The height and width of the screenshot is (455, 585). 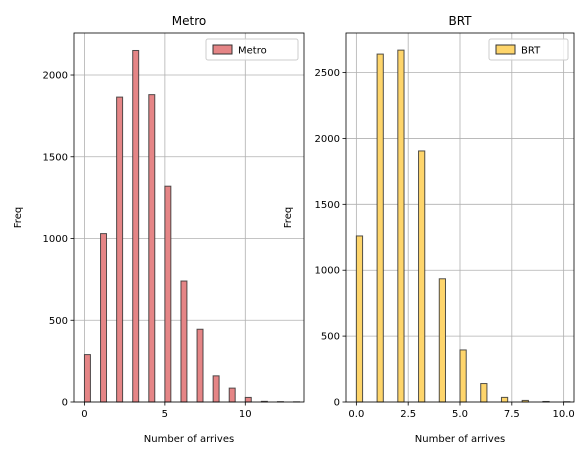 What do you see at coordinates (327, 271) in the screenshot?
I see `brt-y-tick-label: 1000` at bounding box center [327, 271].